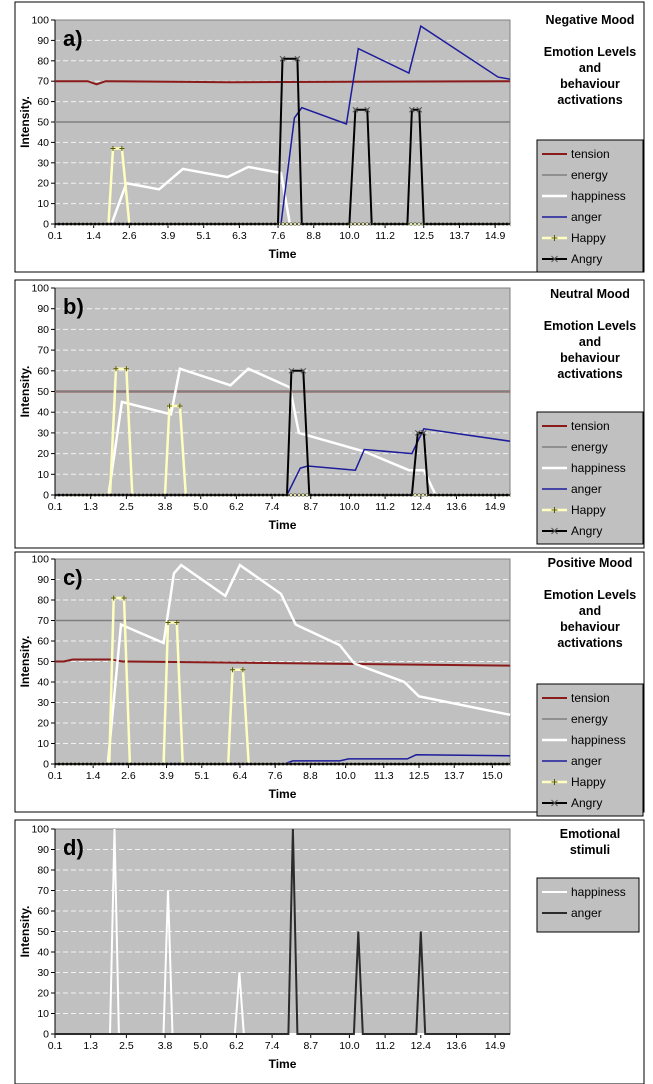 This screenshot has width=653, height=1084. Describe the element at coordinates (165, 1046) in the screenshot. I see `x-tick-label: 3.8` at that location.